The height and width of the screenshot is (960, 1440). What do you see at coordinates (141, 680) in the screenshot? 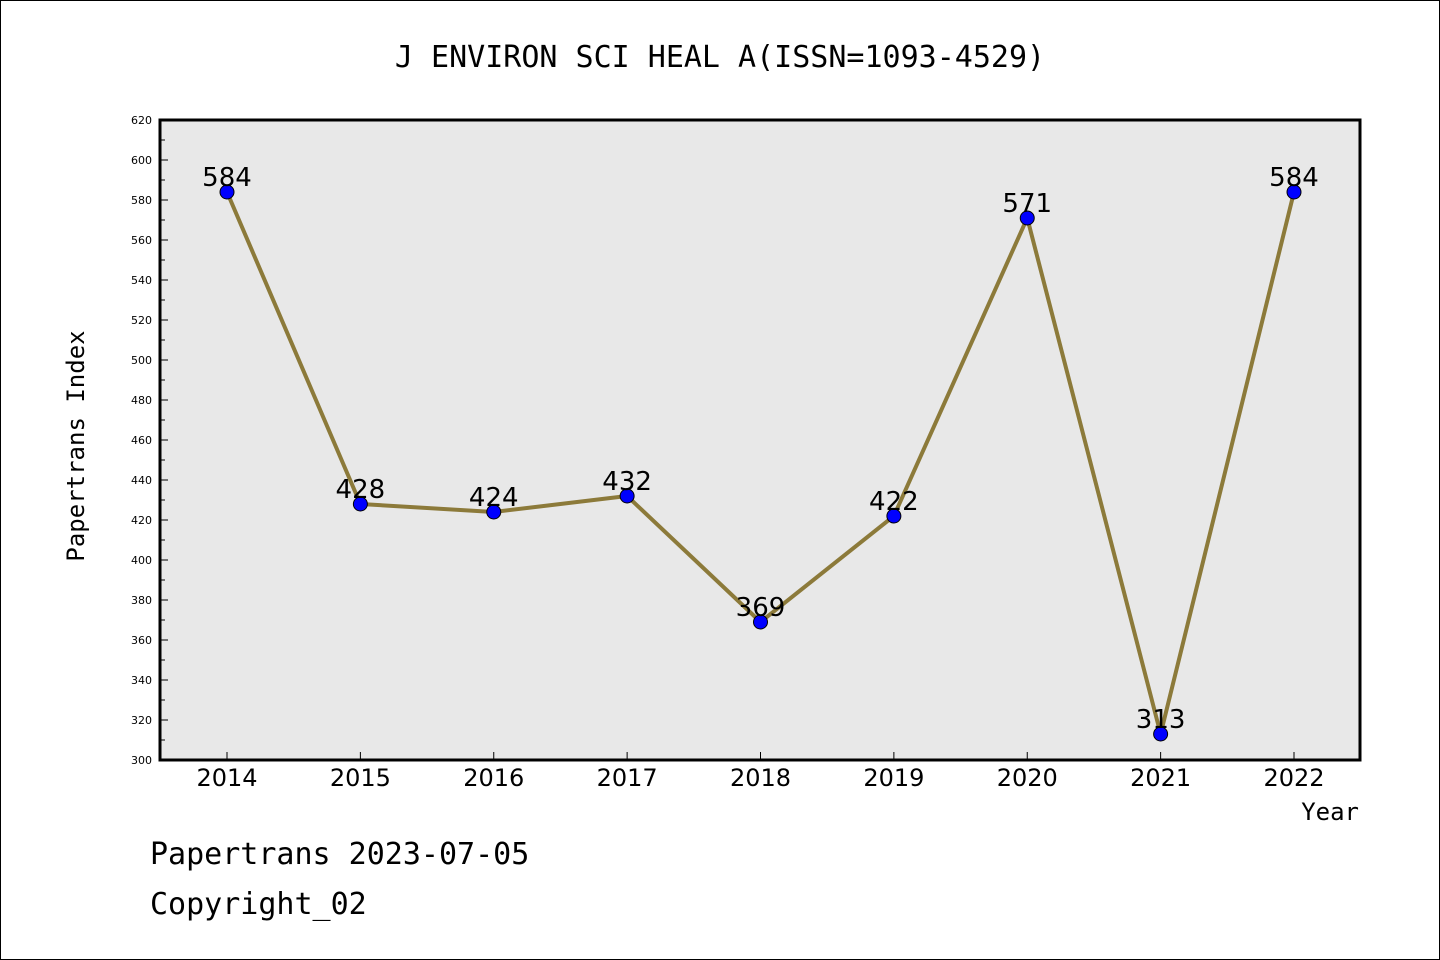
I see `y-tick-label: 340` at bounding box center [141, 680].